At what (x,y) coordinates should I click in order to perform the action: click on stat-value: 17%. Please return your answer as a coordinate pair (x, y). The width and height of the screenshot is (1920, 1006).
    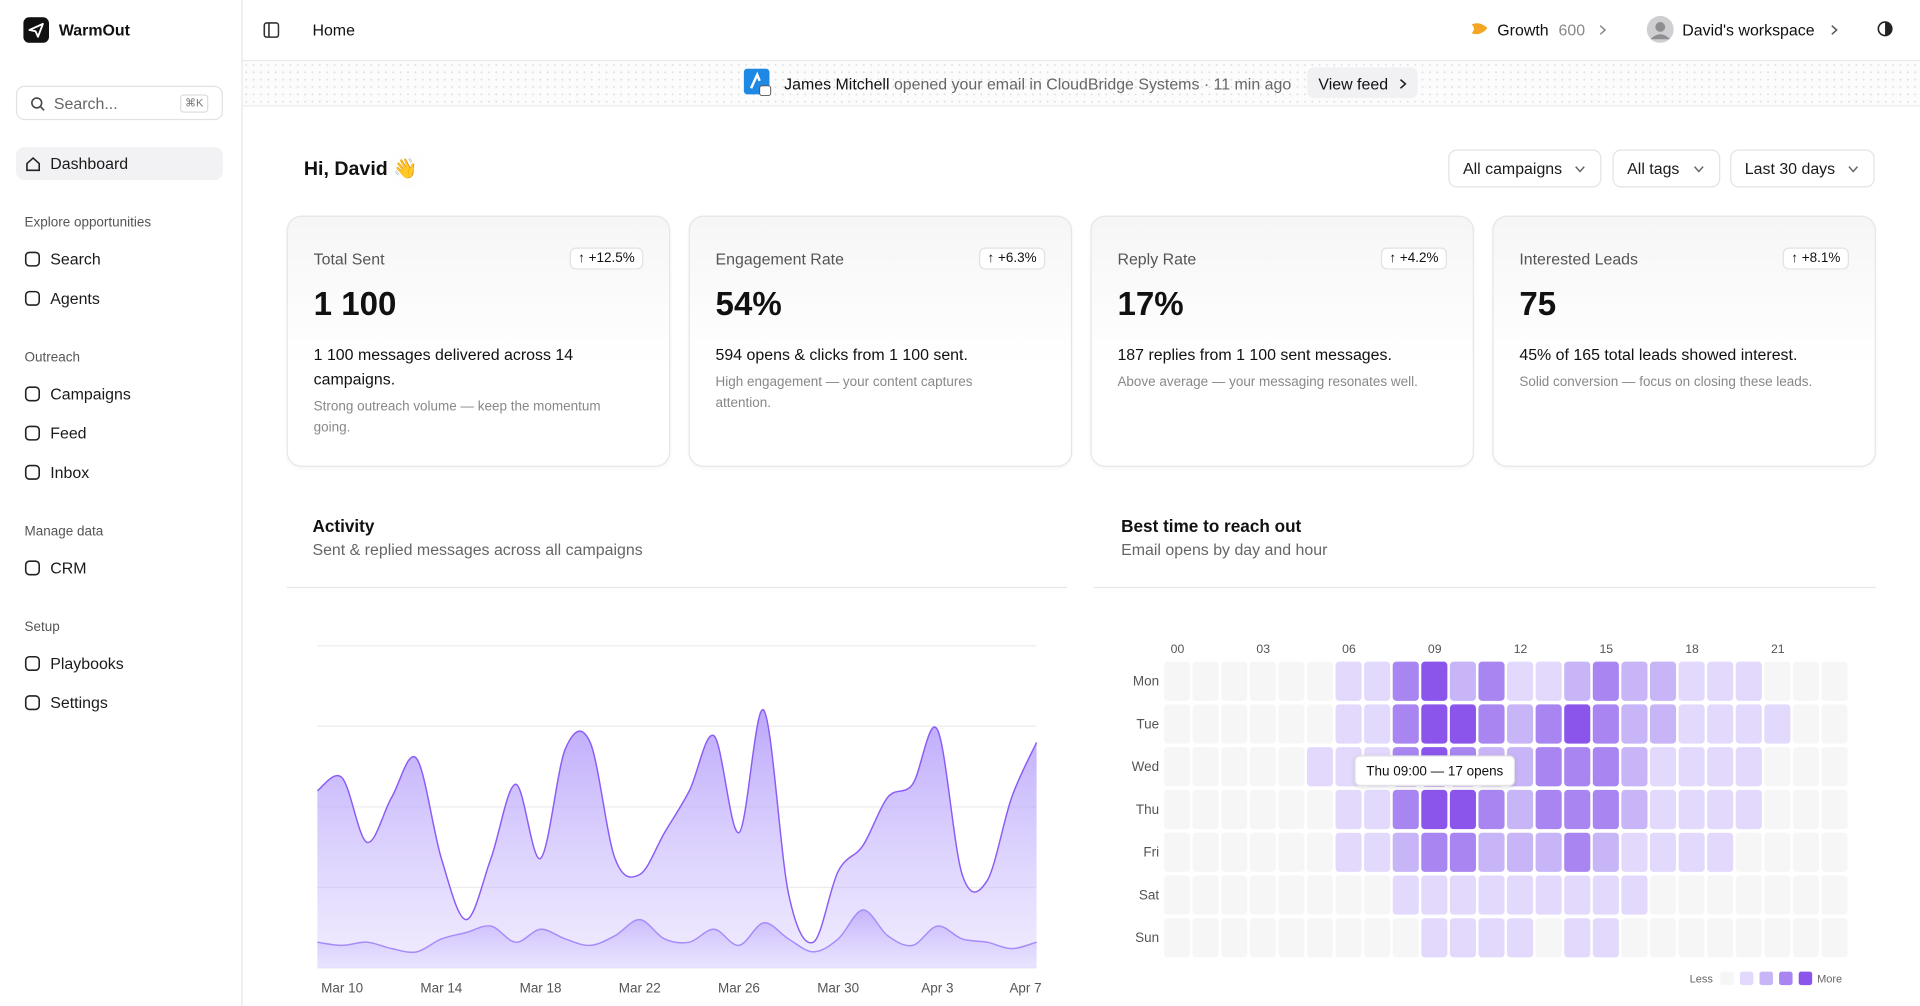
    Looking at the image, I should click on (1150, 304).